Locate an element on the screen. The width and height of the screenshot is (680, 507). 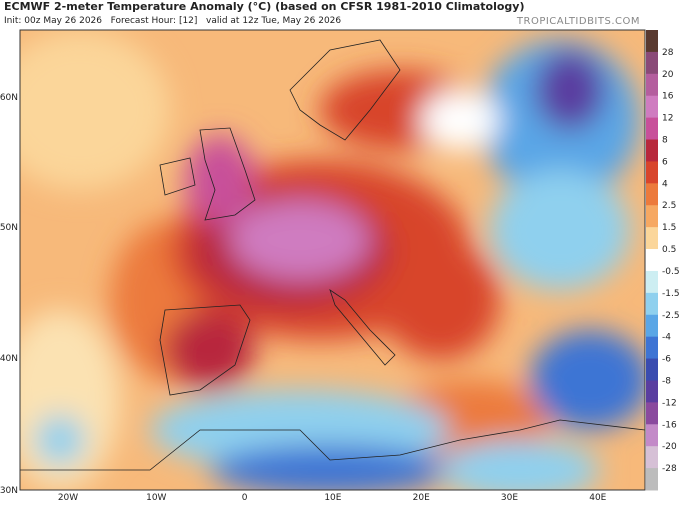
lon-label: 10W is located at coordinates (156, 498).